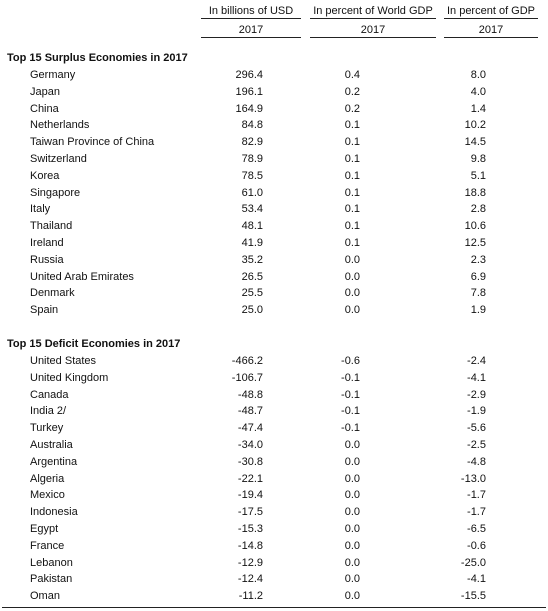  What do you see at coordinates (250, 478) in the screenshot?
I see `value-usd: -22.1` at bounding box center [250, 478].